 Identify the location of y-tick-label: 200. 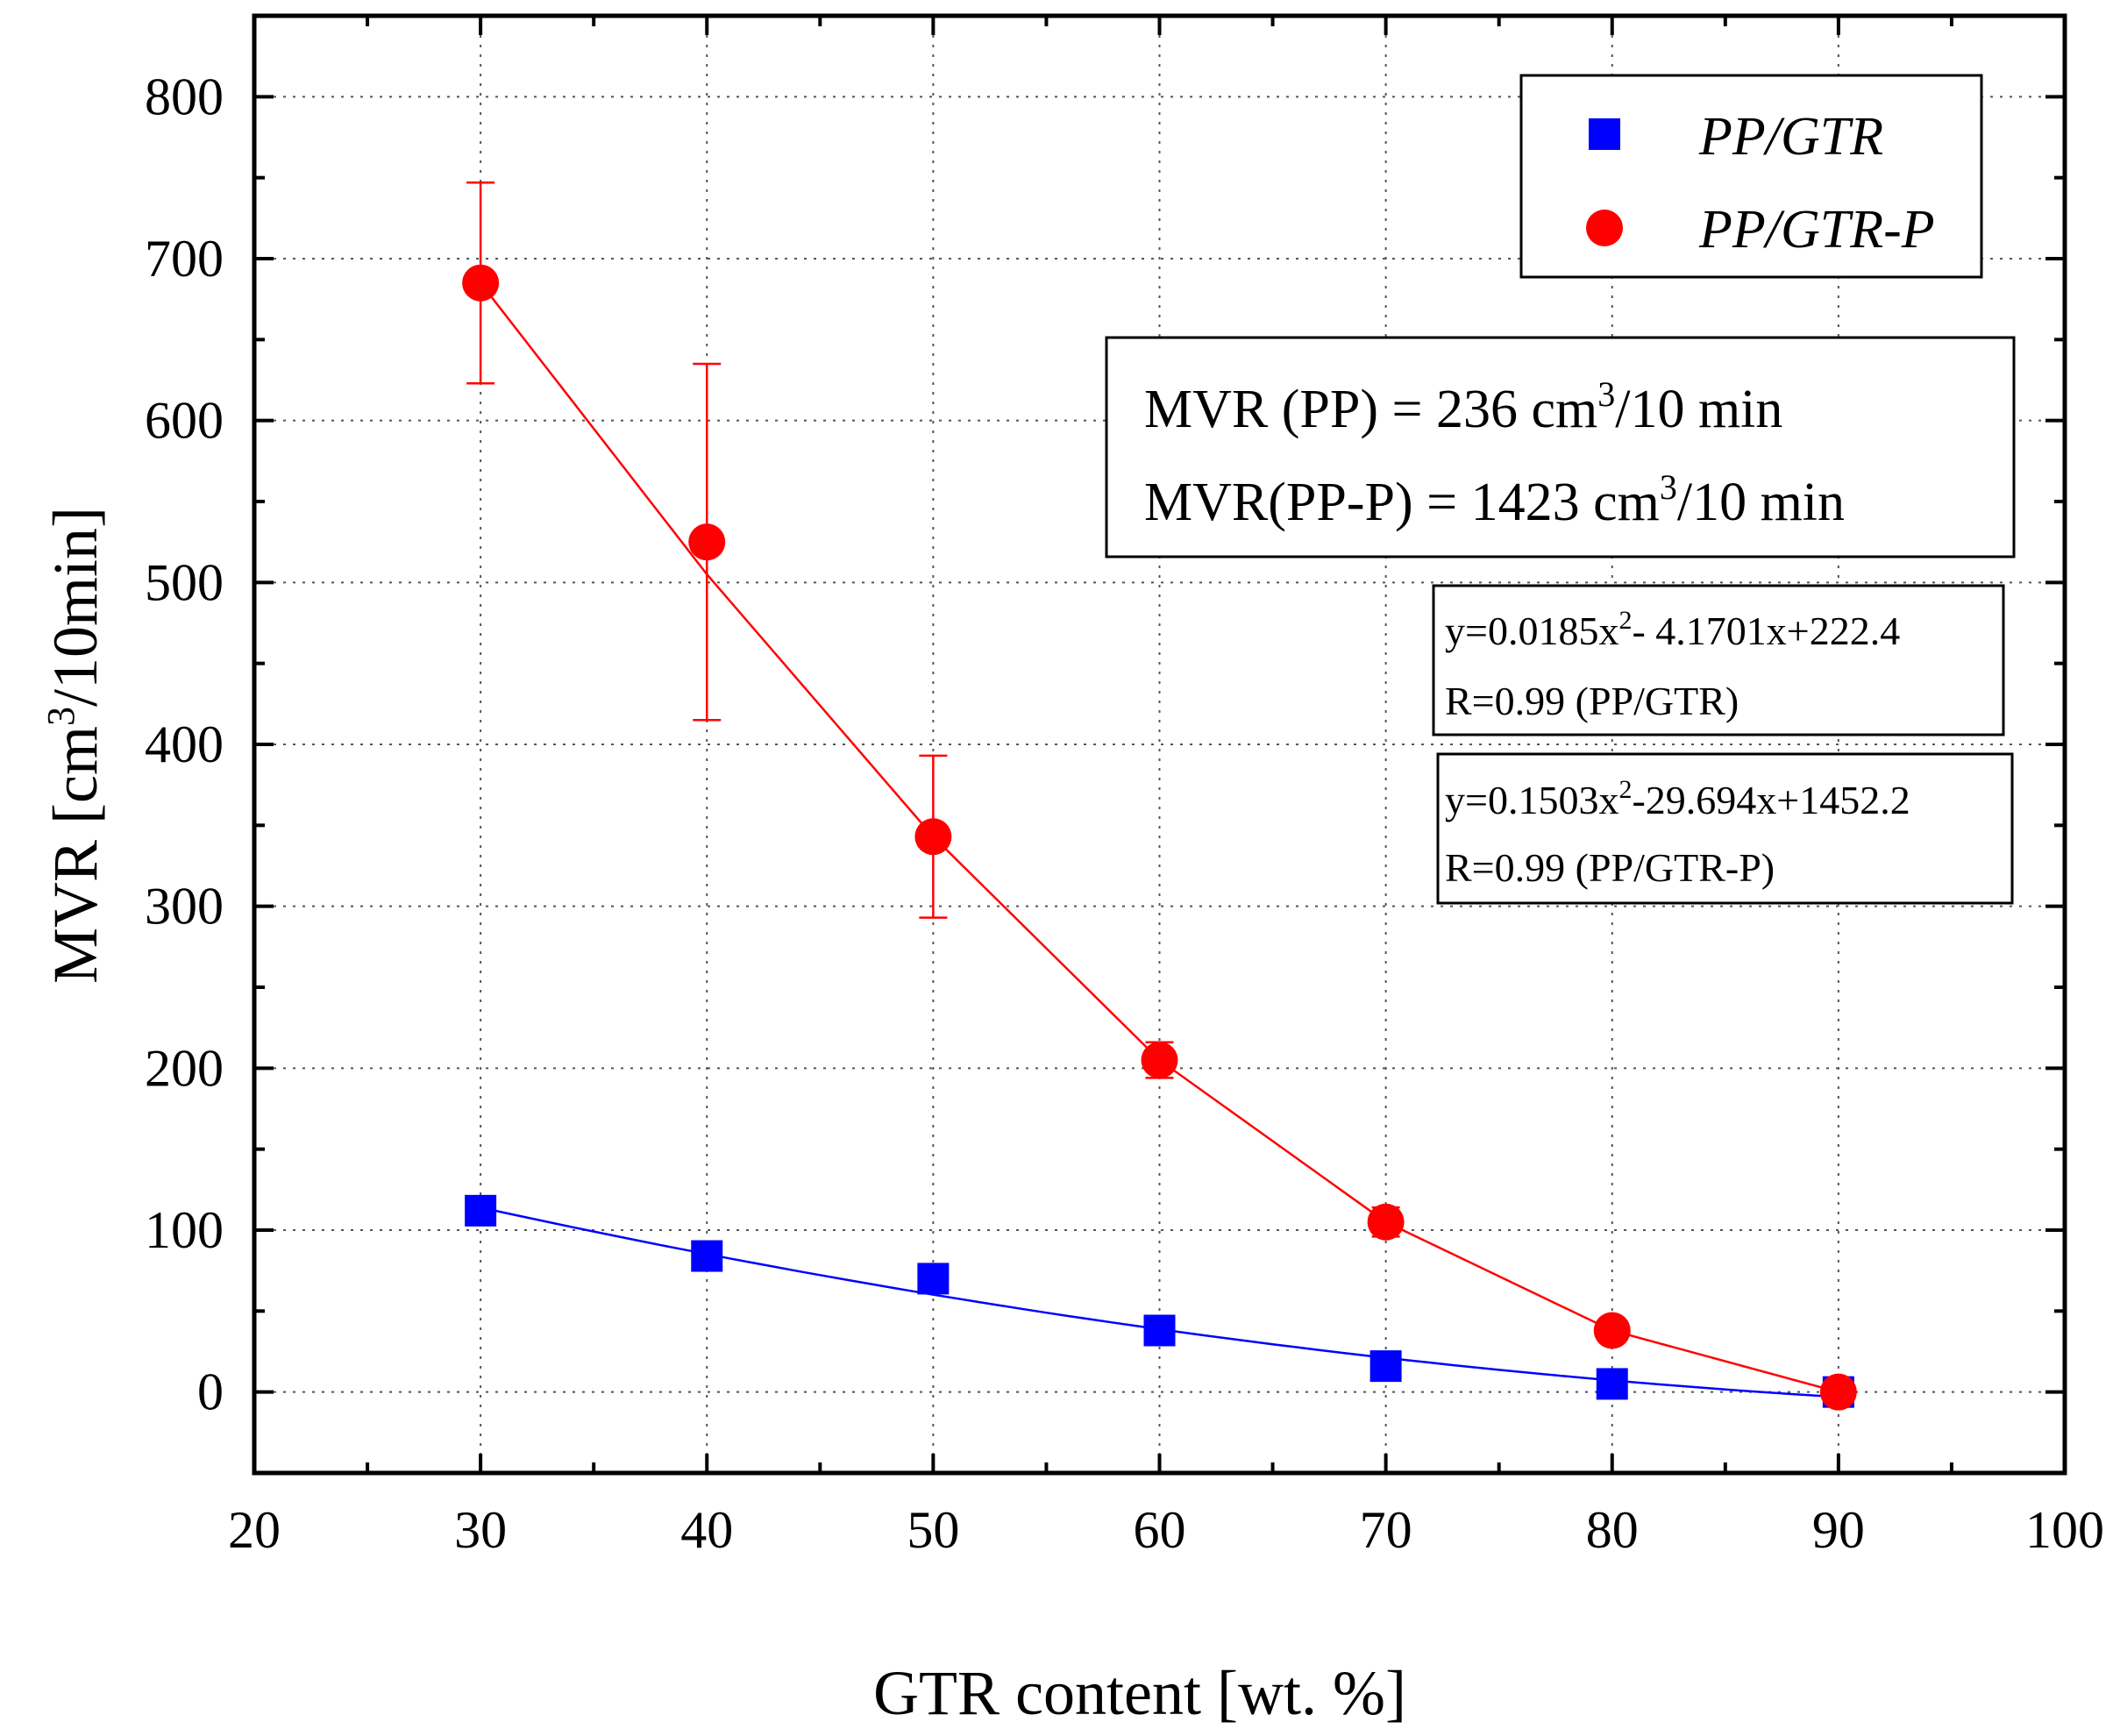
(184, 1068).